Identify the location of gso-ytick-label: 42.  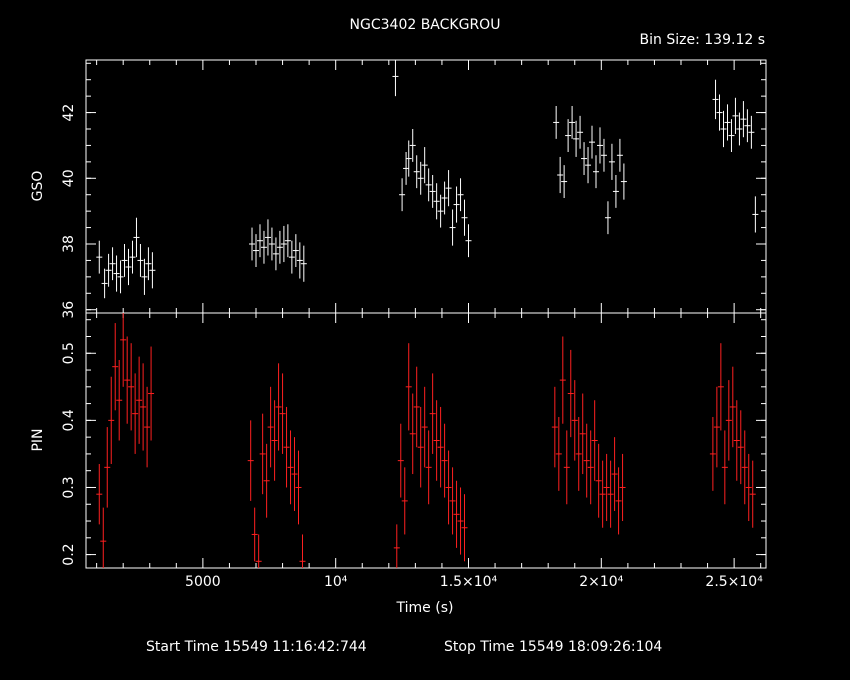
(69, 113).